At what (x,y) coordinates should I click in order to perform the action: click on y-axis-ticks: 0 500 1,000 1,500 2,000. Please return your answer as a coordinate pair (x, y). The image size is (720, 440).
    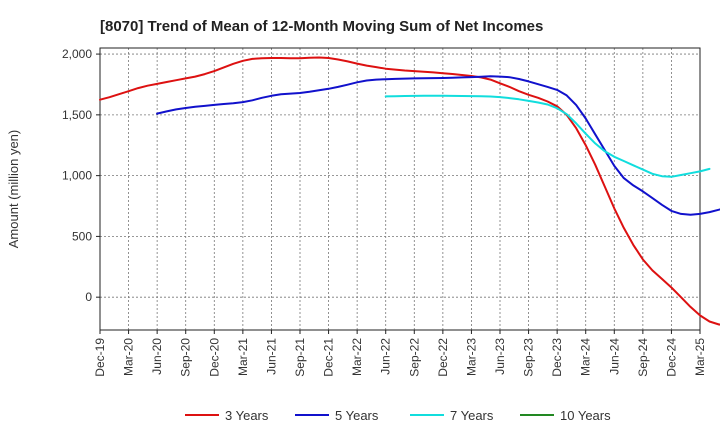
    Looking at the image, I should click on (81, 175).